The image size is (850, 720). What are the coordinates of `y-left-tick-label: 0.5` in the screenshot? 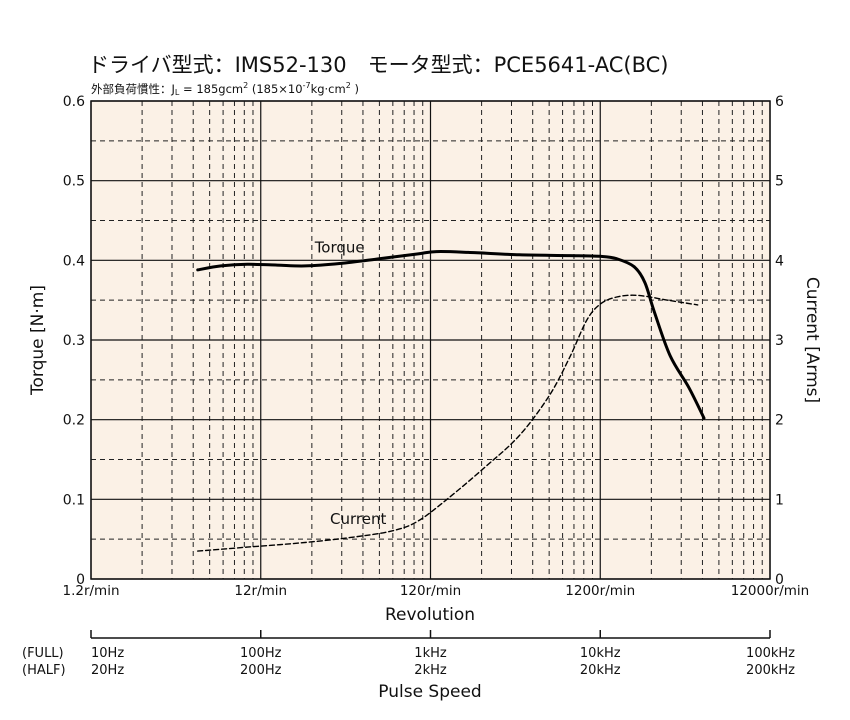 It's located at (74, 182).